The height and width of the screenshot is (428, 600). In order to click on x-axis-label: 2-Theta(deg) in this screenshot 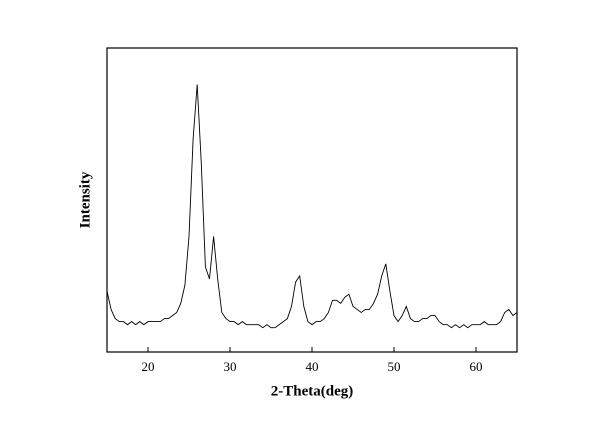, I will do `click(312, 391)`.